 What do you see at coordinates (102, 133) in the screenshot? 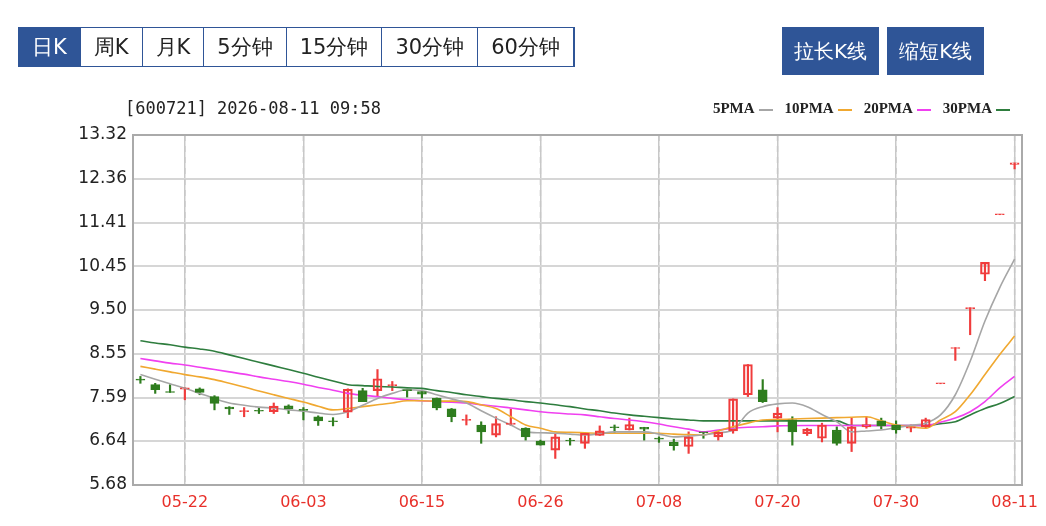
I see `y-tick-label: 13.32` at bounding box center [102, 133].